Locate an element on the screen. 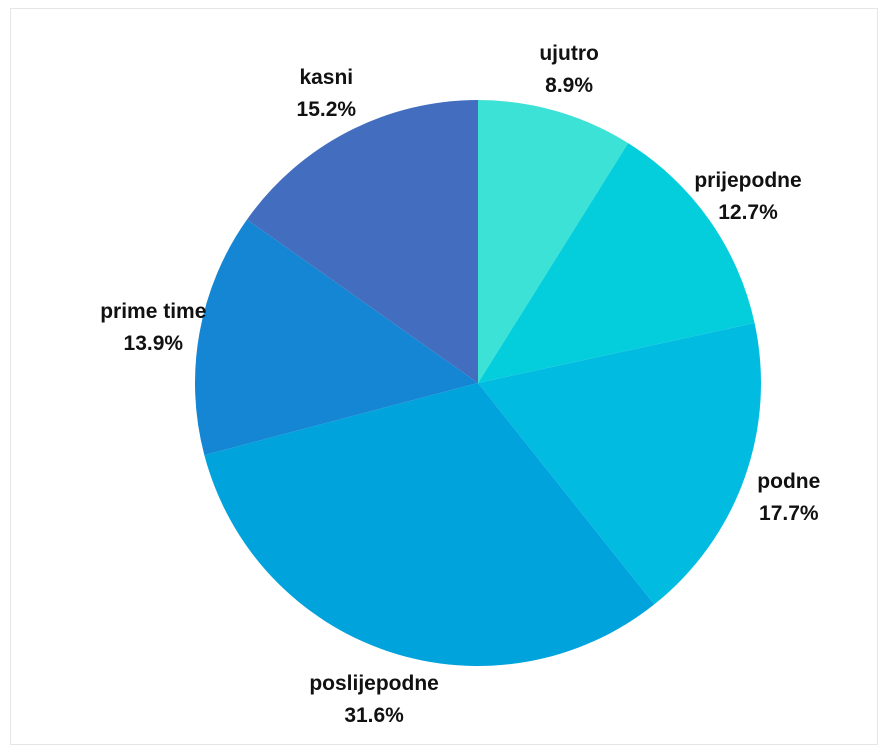 The height and width of the screenshot is (747, 880). pie-slice-kasni is located at coordinates (362, 241).